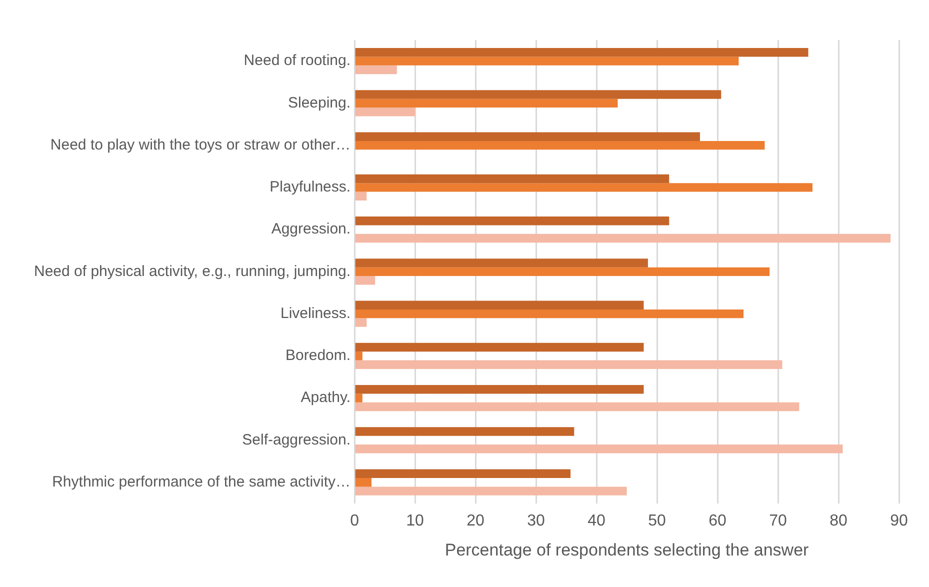  Describe the element at coordinates (597, 521) in the screenshot. I see `x-tick-label: 40` at that location.